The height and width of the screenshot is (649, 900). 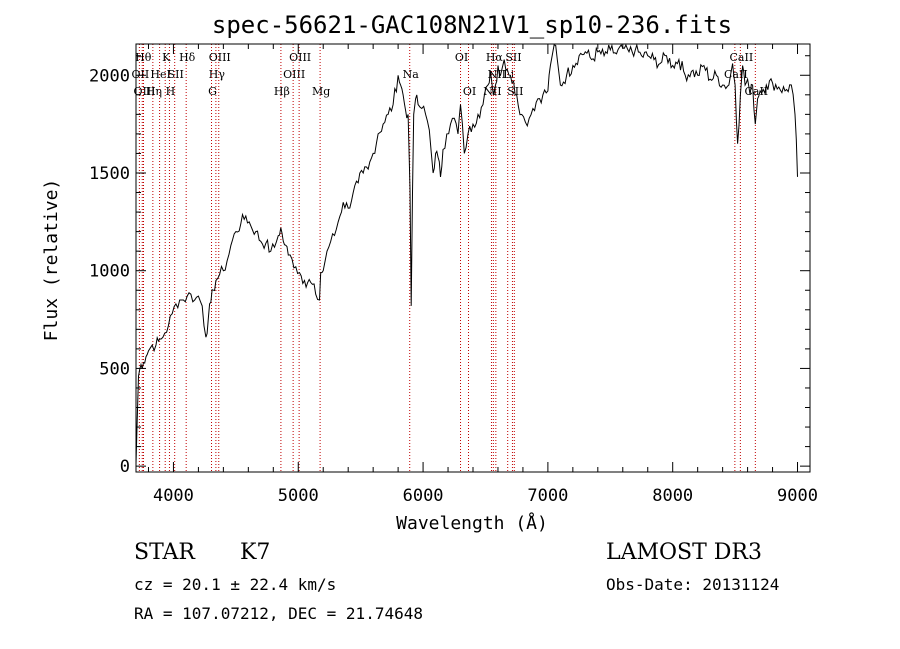 What do you see at coordinates (109, 76) in the screenshot?
I see `y-tick-label: 2000` at bounding box center [109, 76].